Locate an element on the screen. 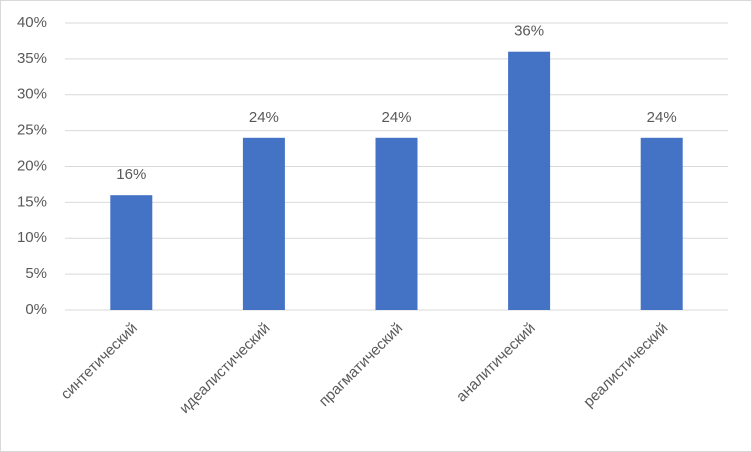 This screenshot has width=752, height=452. y-tick-label: 10% is located at coordinates (32, 237).